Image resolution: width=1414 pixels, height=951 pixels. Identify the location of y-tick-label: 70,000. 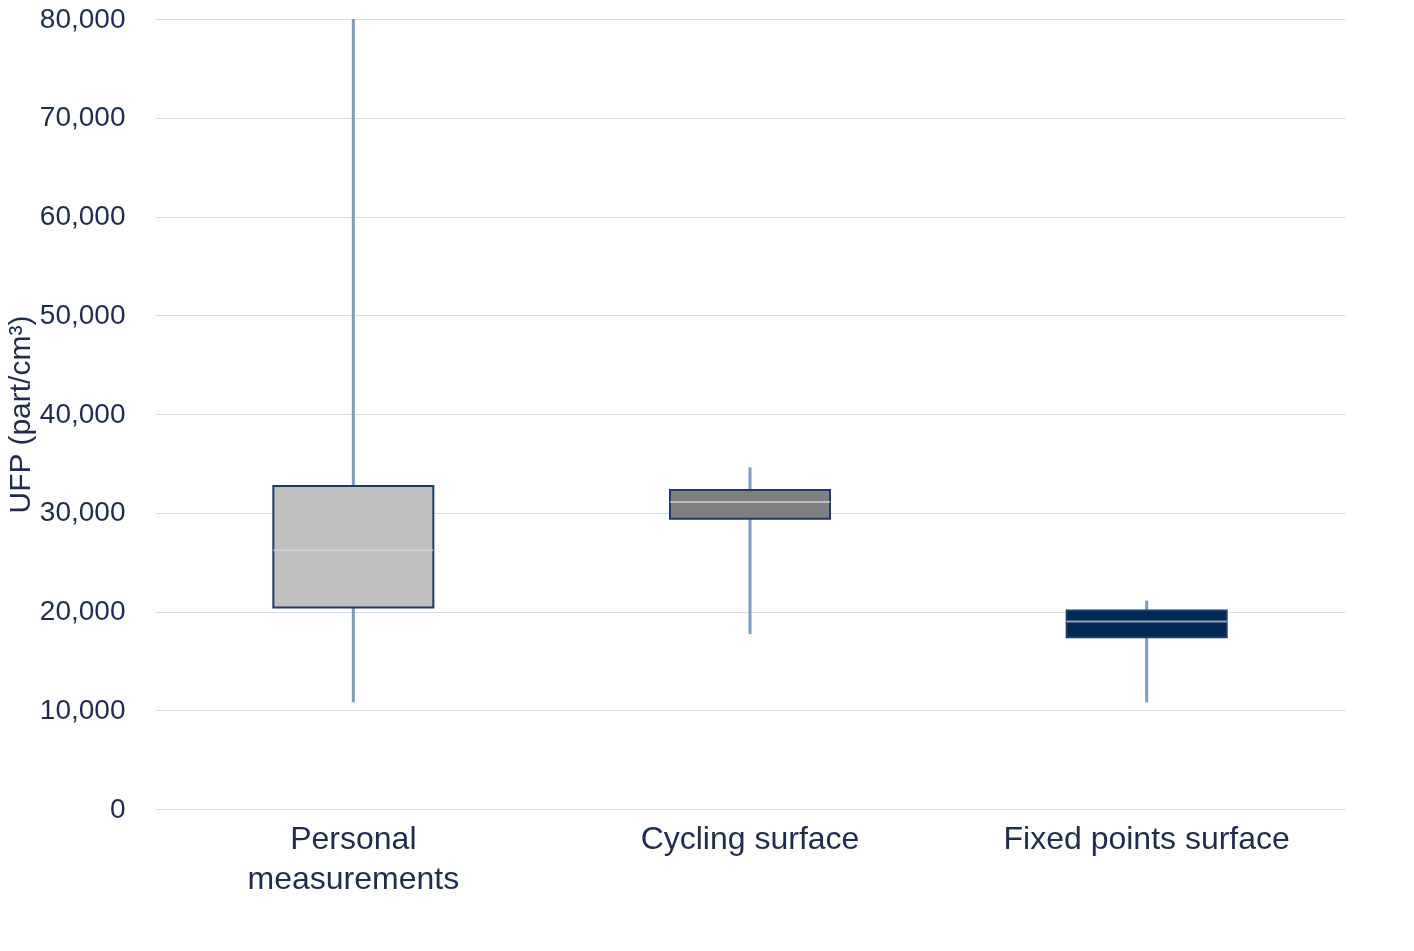
(82, 117).